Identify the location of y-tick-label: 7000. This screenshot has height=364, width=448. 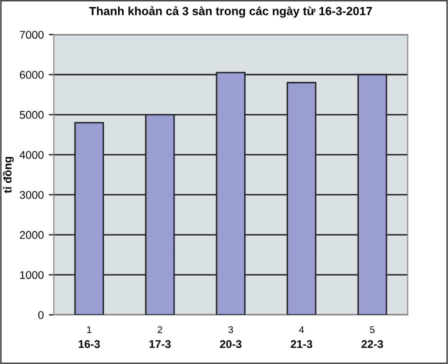
(32, 34).